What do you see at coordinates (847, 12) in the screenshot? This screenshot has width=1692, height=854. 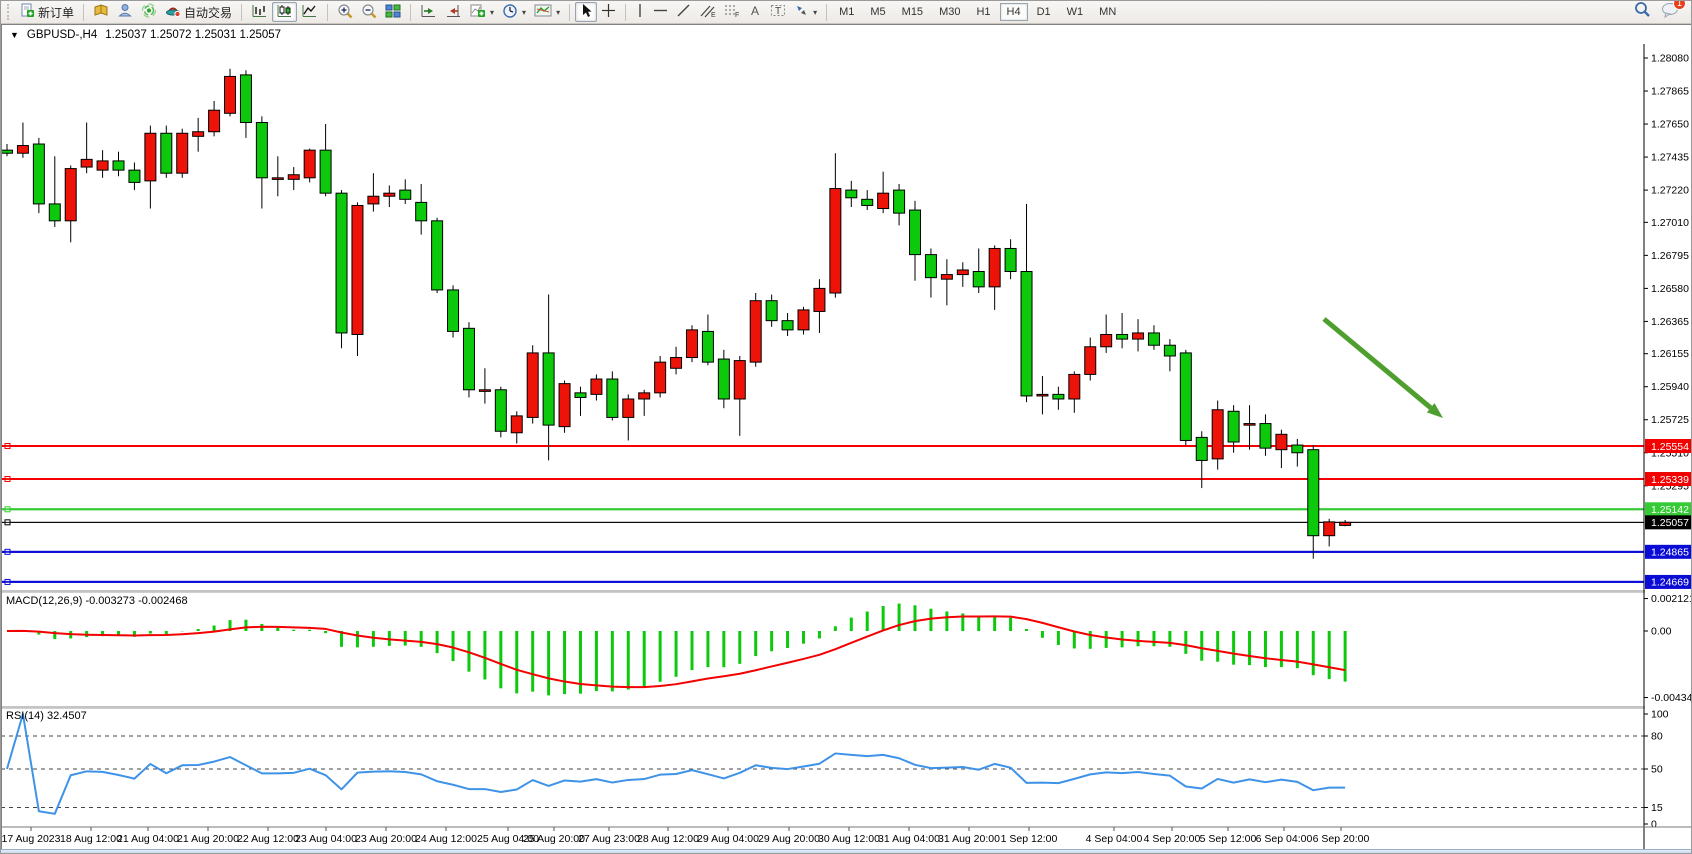 I see `timeframe-button-m1: M1` at bounding box center [847, 12].